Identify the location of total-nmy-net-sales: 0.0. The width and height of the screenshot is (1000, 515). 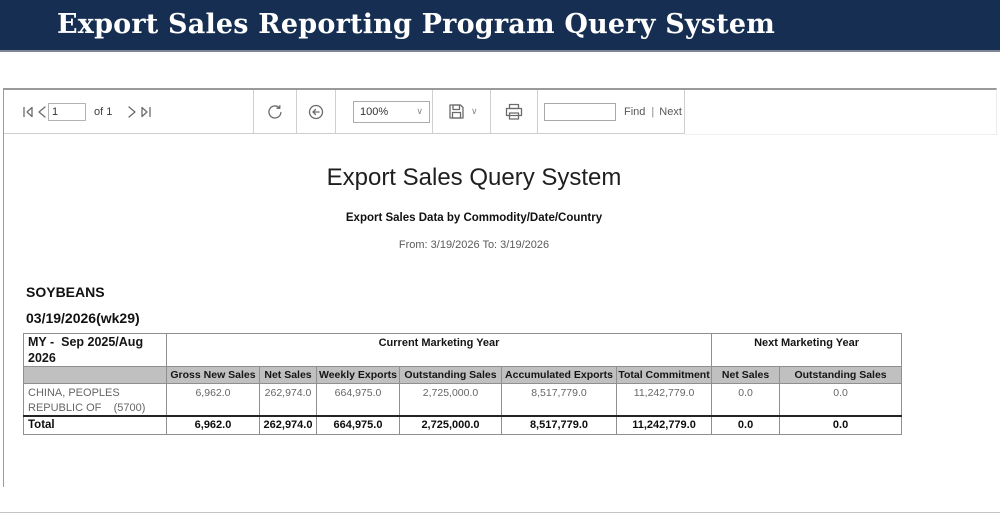
(746, 425).